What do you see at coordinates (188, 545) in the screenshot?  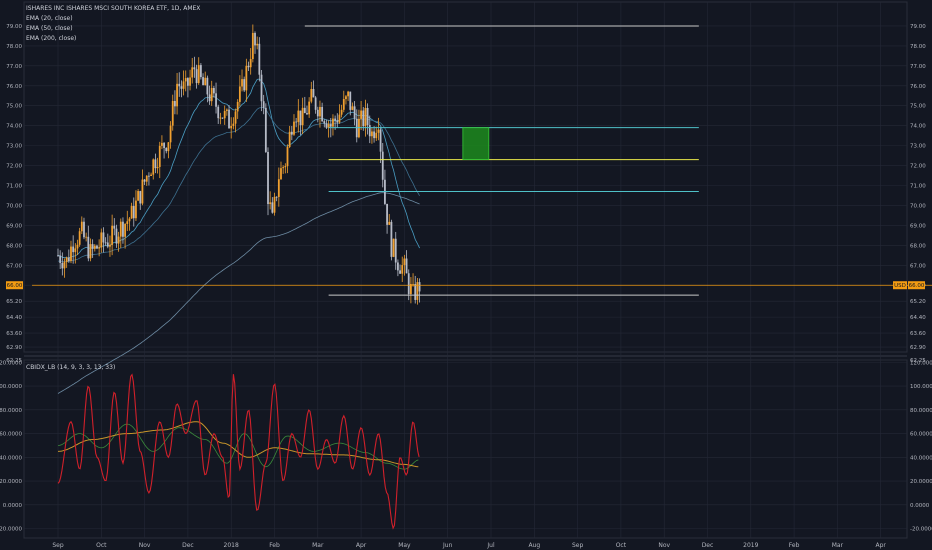 I see `time-tick-label: Dec` at bounding box center [188, 545].